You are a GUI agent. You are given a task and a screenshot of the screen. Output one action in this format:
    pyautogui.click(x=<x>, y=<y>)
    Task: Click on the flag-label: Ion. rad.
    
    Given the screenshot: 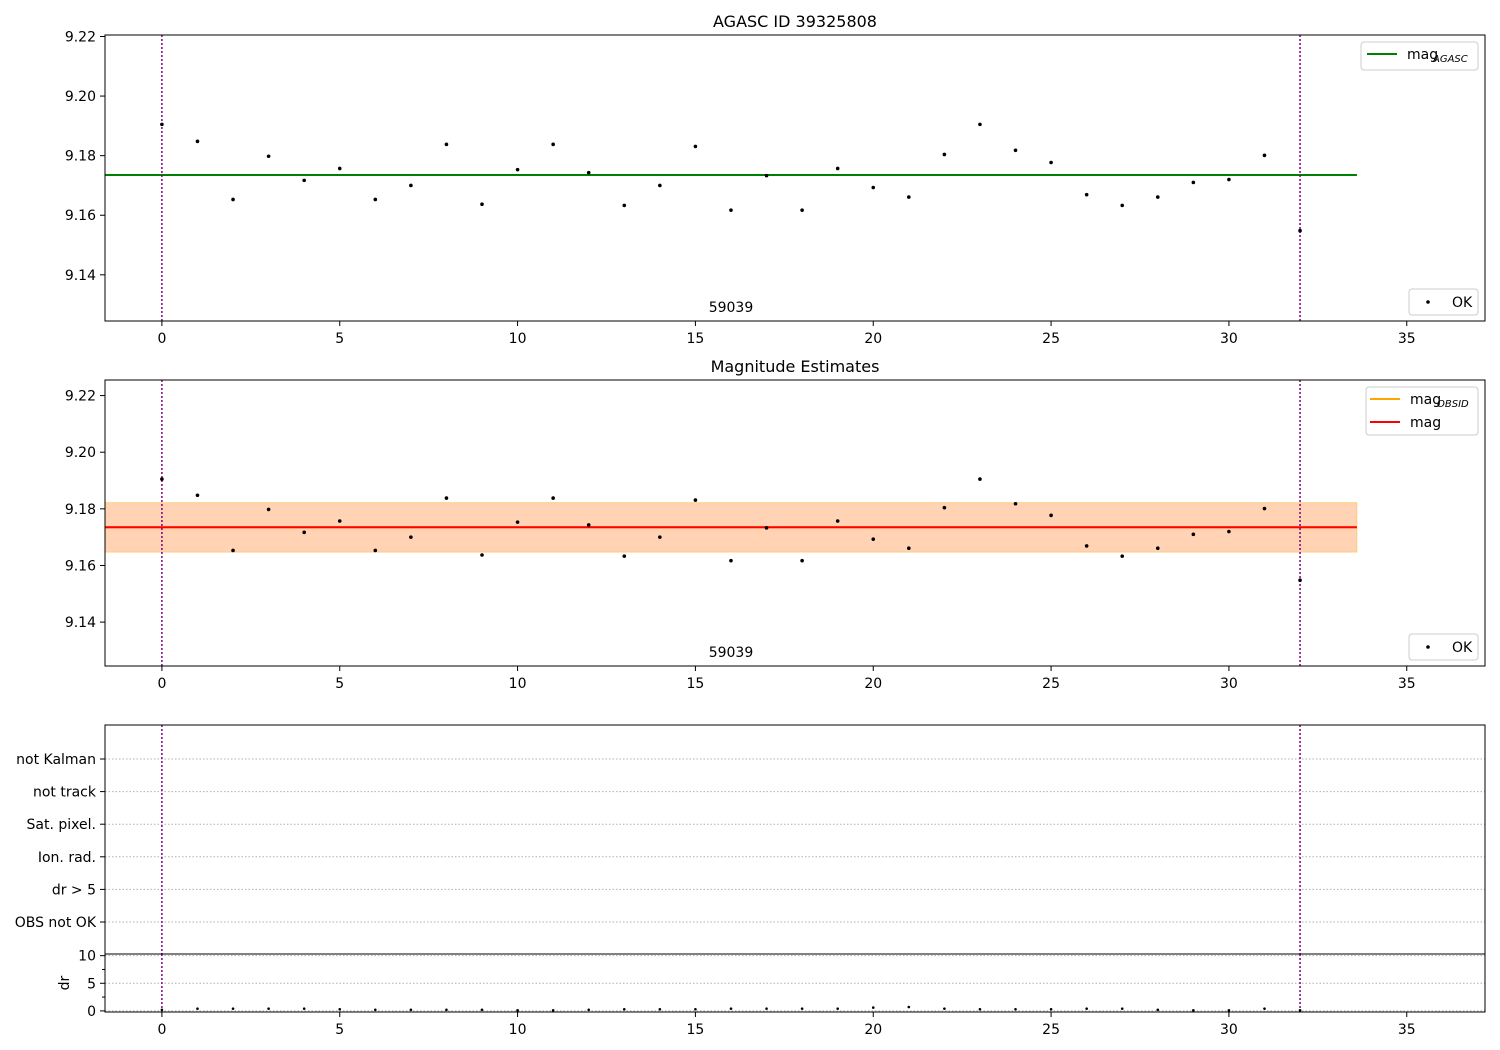 What is the action you would take?
    pyautogui.click(x=67, y=858)
    